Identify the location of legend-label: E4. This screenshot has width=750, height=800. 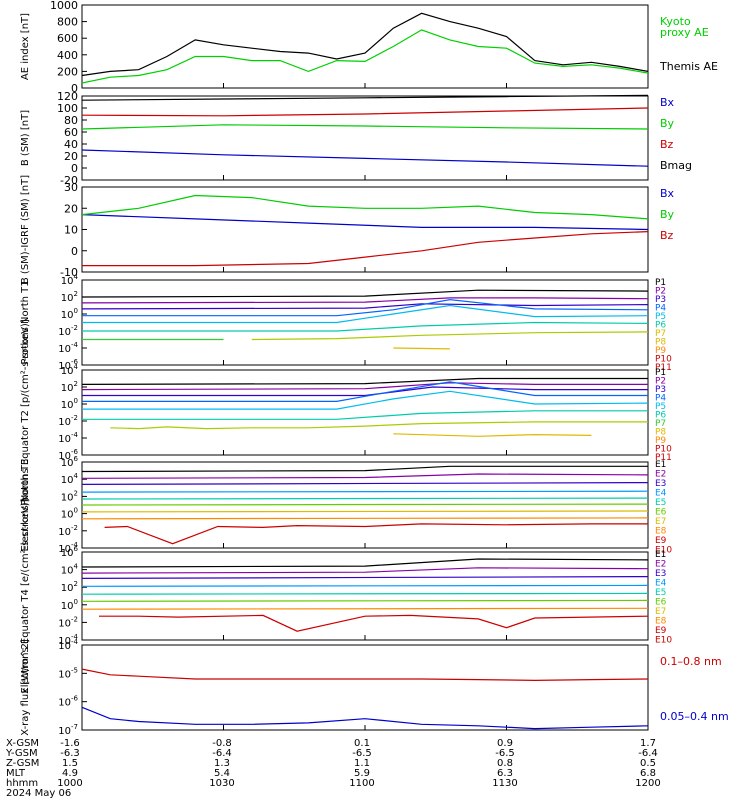
(661, 494).